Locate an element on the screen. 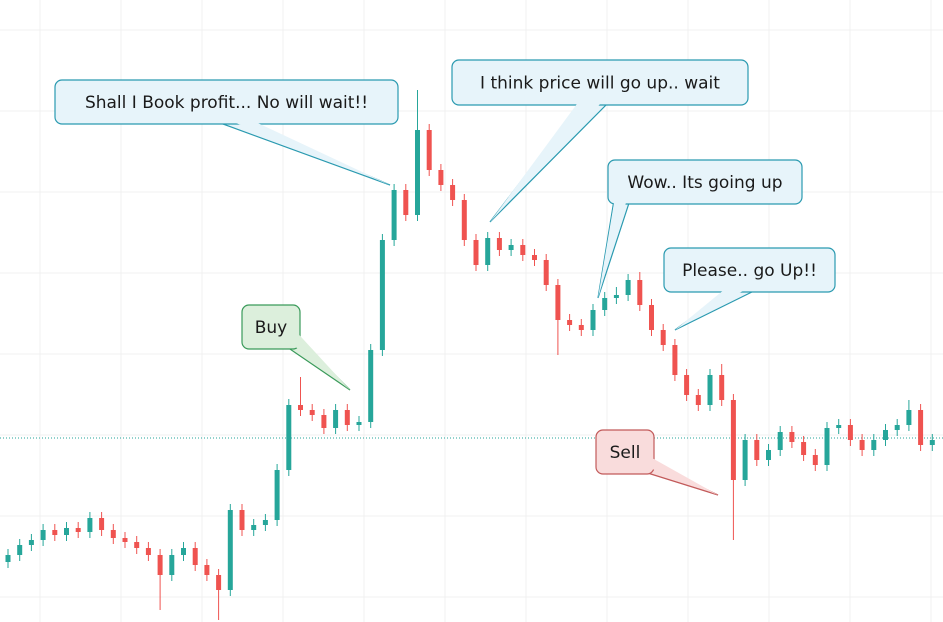 This screenshot has height=622, width=943. callout-text: Sell is located at coordinates (625, 453).